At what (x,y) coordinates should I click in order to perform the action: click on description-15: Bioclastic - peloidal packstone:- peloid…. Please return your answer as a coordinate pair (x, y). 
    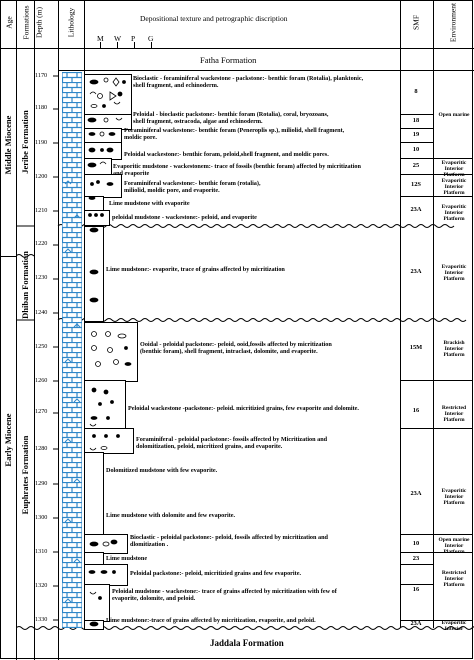
    Looking at the image, I should click on (229, 541).